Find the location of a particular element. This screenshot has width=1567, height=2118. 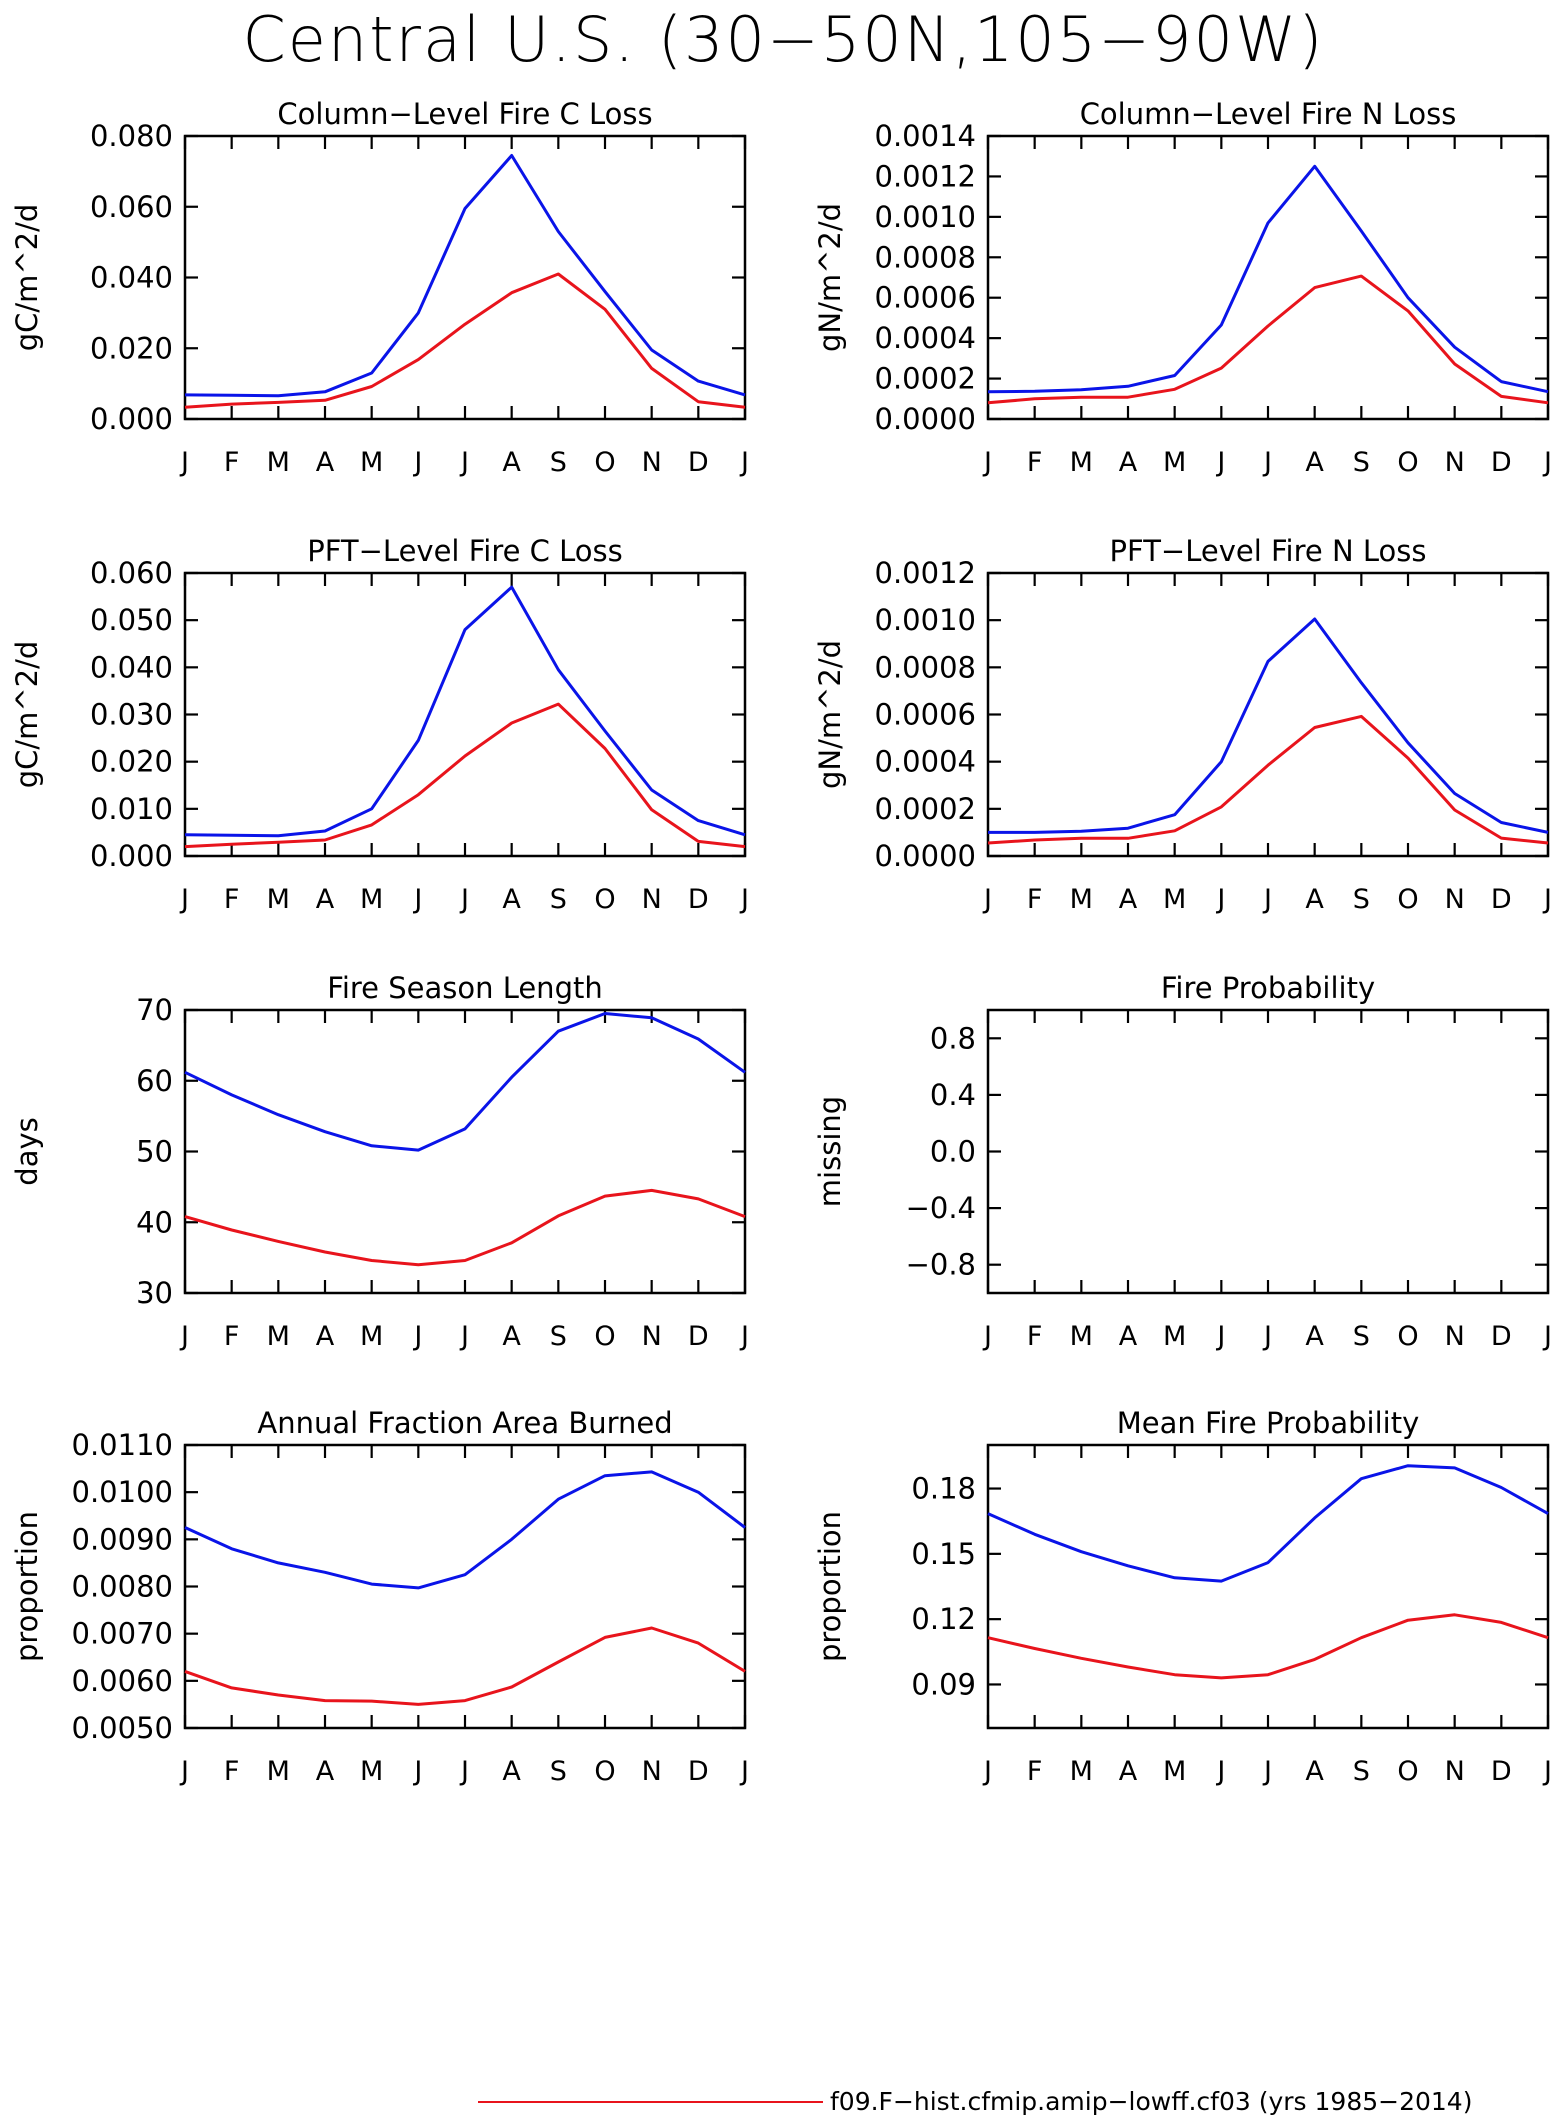

chart-title: PFT−Level Fire C Loss is located at coordinates (465, 551).